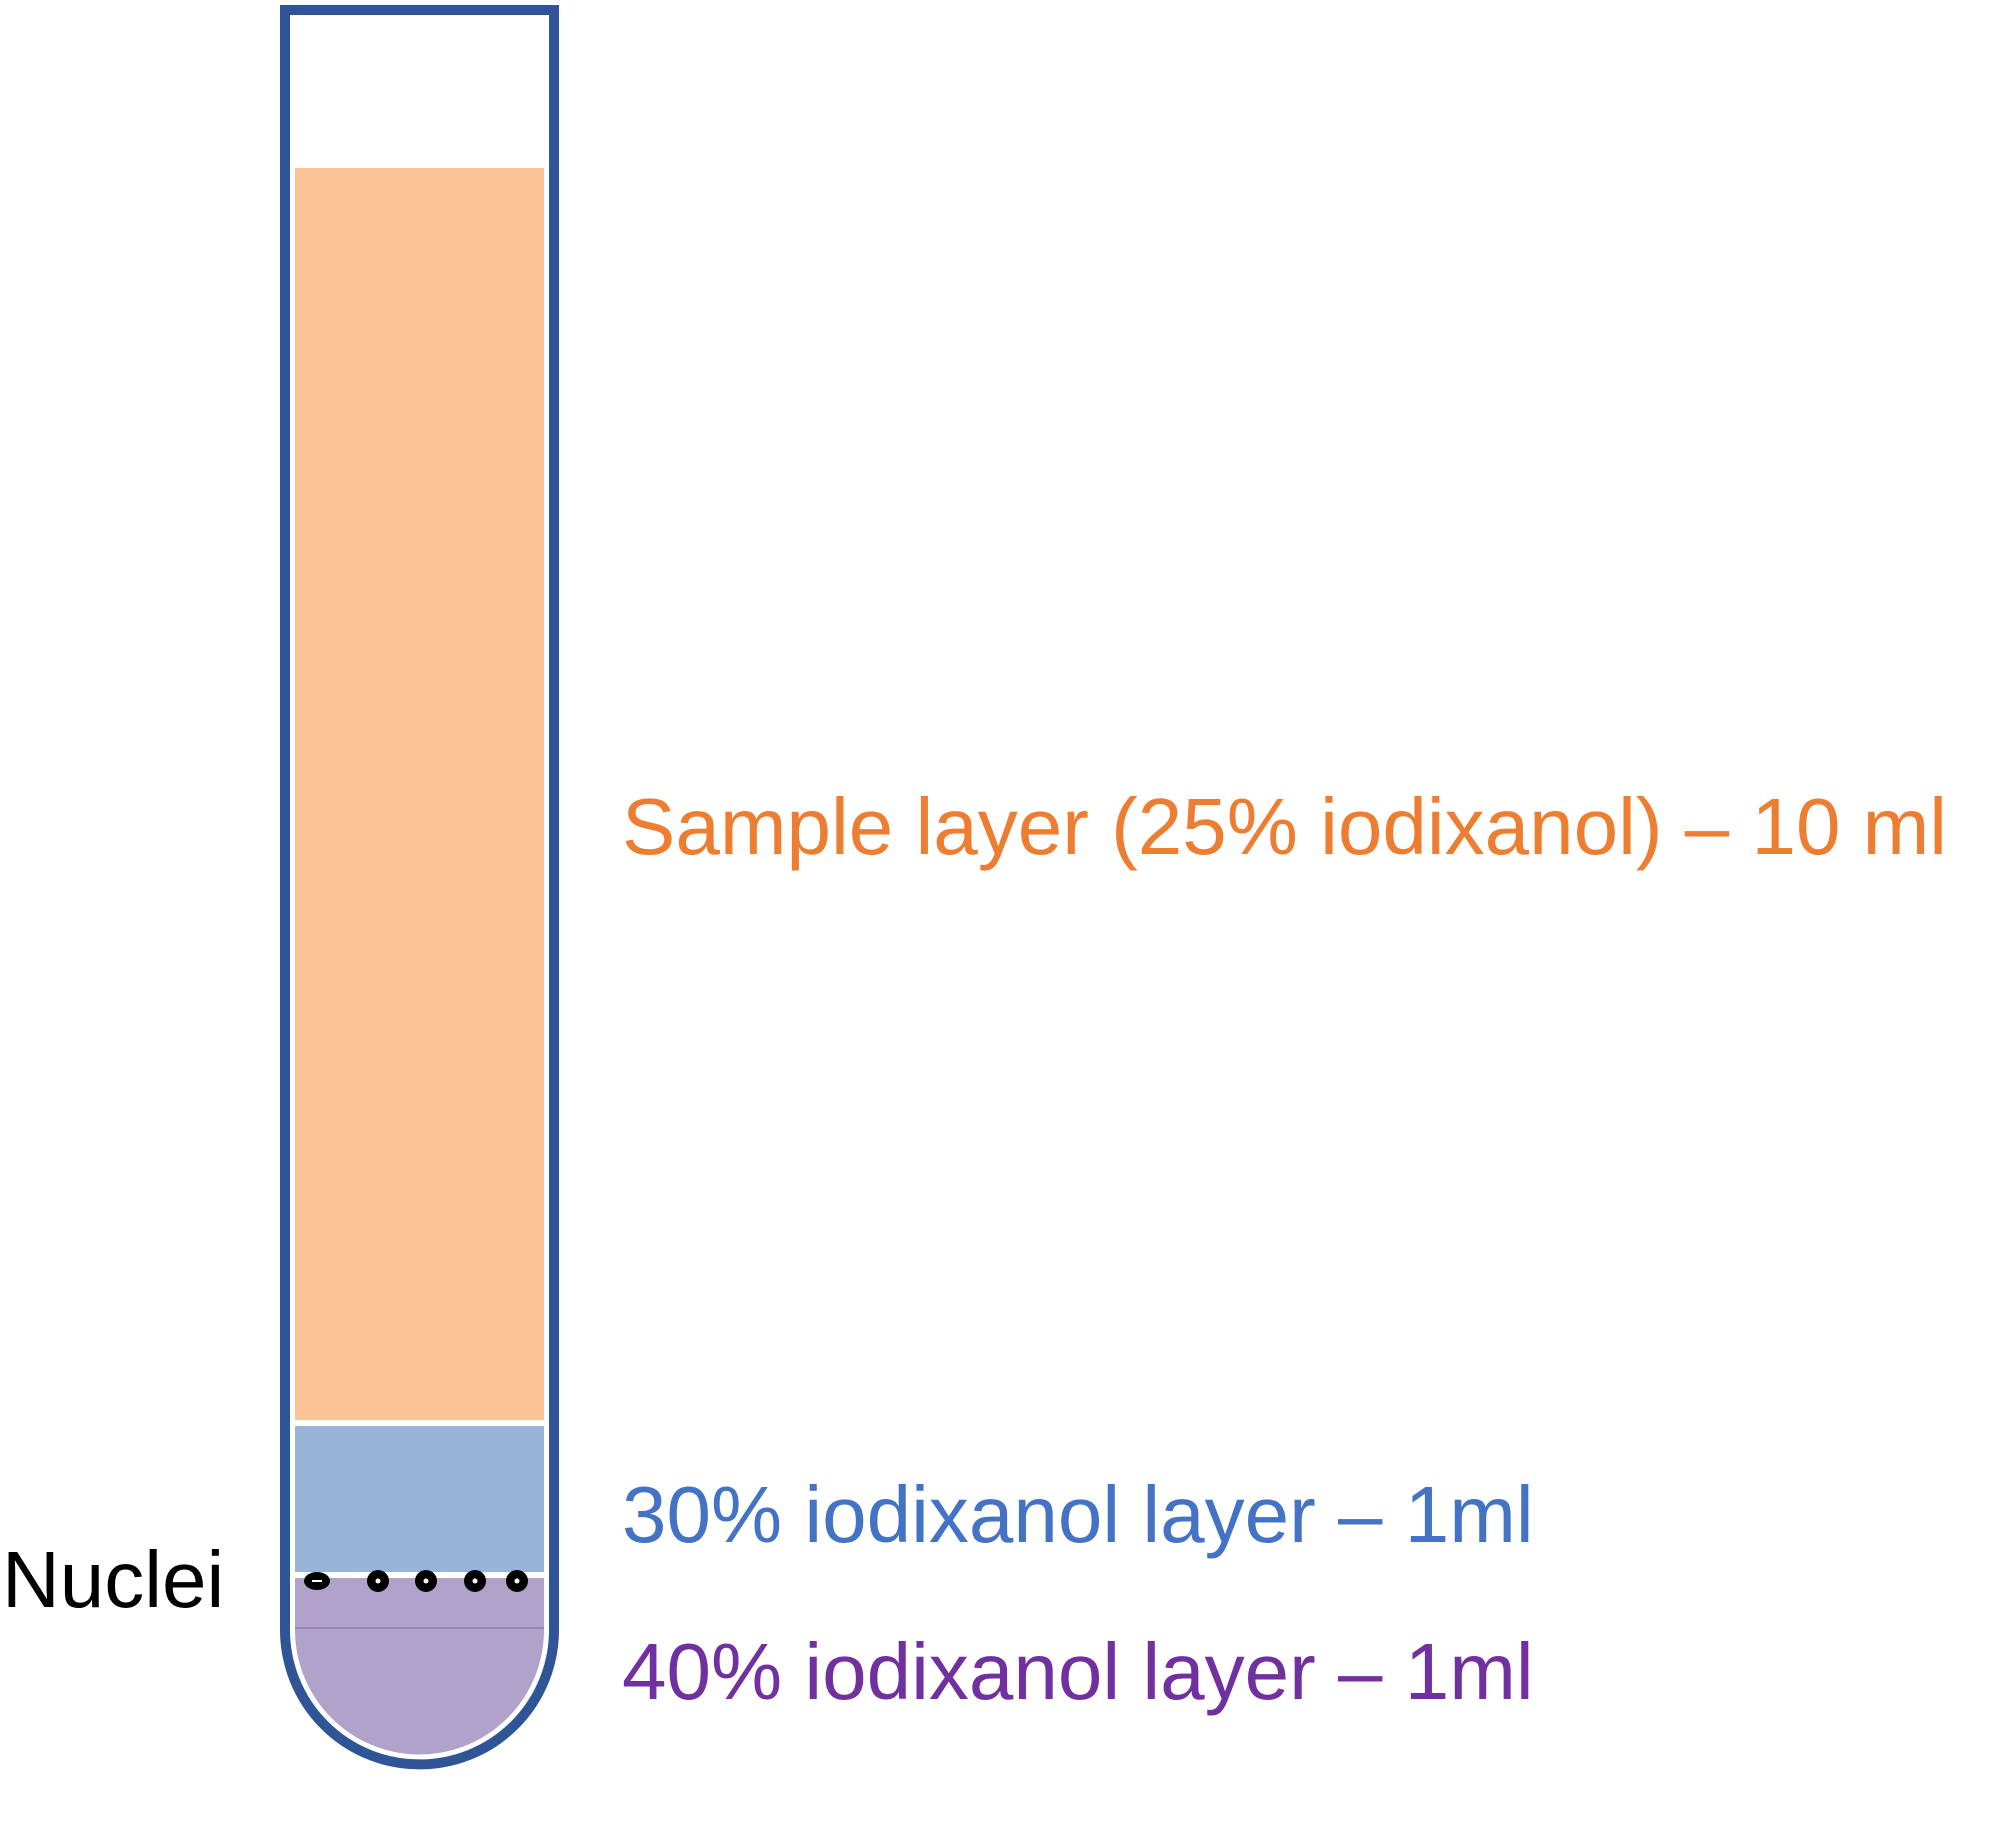 Image resolution: width=2001 pixels, height=1823 pixels. What do you see at coordinates (419, 1666) in the screenshot?
I see `layer-40-fill` at bounding box center [419, 1666].